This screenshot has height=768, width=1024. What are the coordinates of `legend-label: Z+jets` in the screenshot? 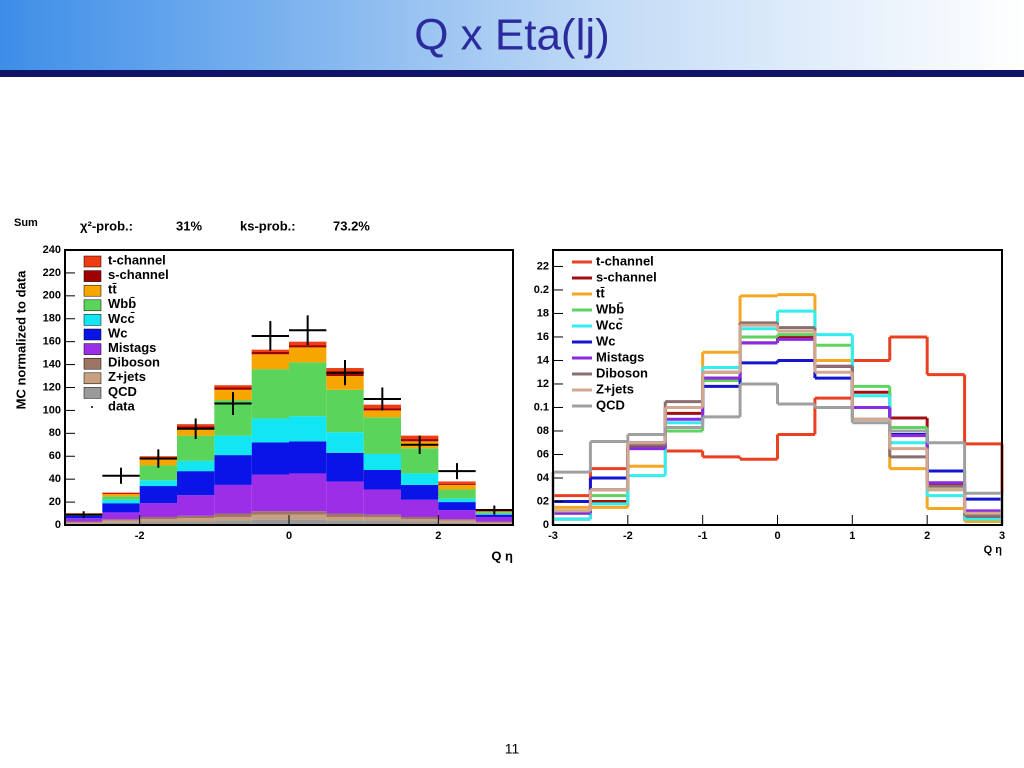 It's located at (615, 388).